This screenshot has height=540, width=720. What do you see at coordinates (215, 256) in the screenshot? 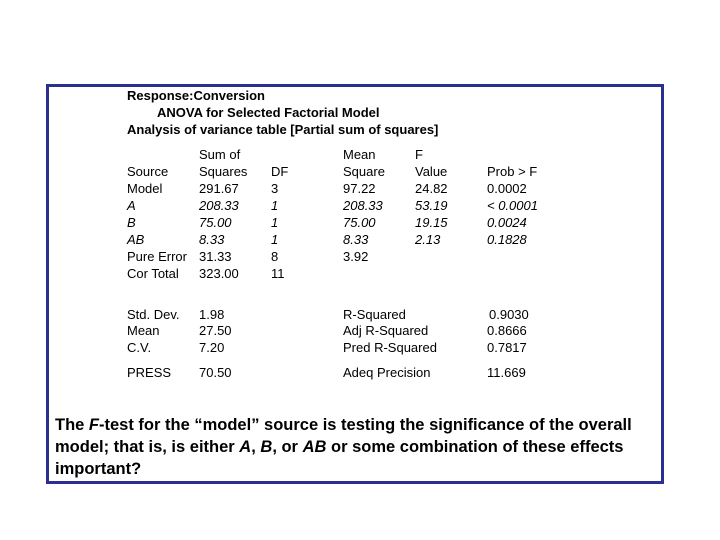
I see `row-ss: 31.33` at bounding box center [215, 256].